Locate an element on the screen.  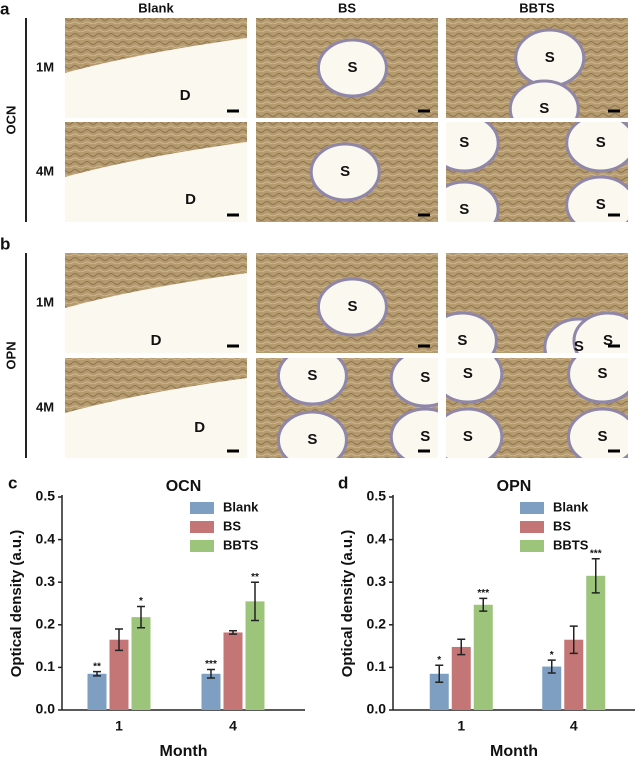
panel-label: a is located at coordinates (5, 9).